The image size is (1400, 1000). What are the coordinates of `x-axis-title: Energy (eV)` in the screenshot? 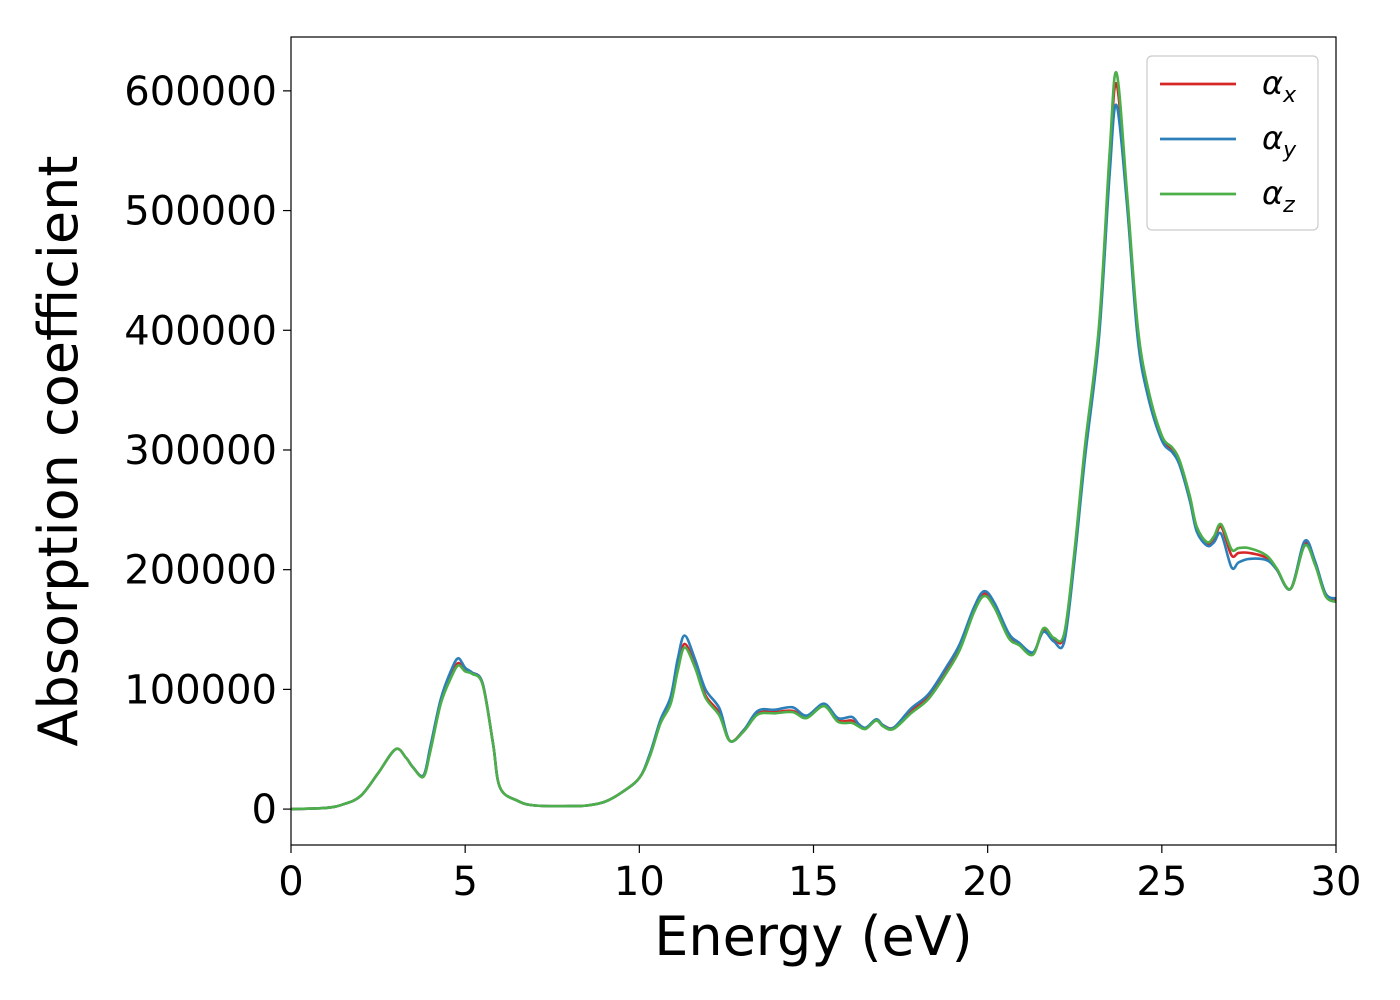 It's located at (813, 936).